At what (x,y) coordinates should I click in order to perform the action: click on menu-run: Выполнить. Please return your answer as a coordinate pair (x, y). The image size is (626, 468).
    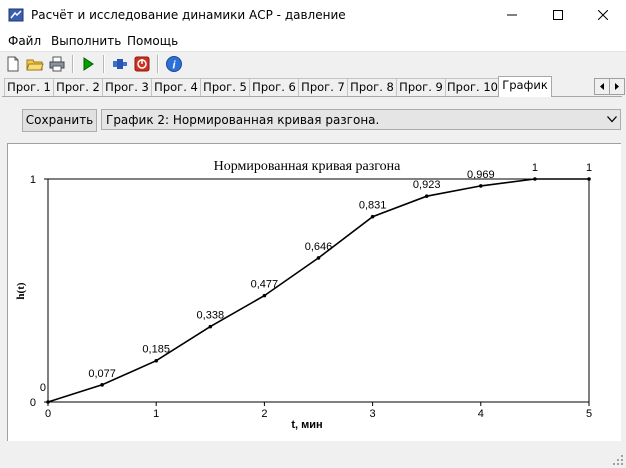
    Looking at the image, I should click on (86, 41).